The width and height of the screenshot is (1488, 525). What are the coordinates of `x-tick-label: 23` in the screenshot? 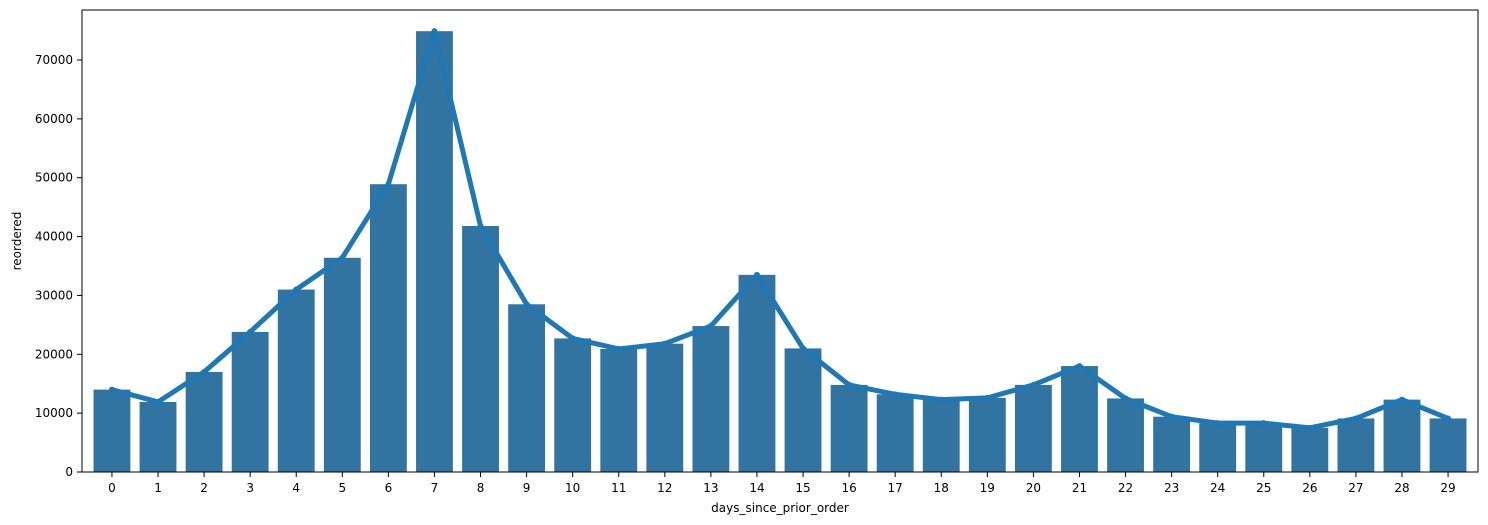 It's located at (1171, 488).